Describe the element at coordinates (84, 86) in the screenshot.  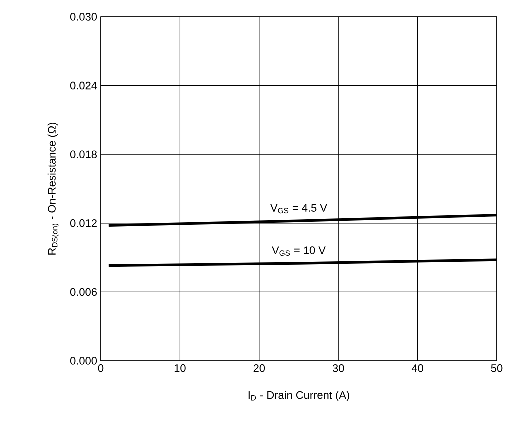
I see `y-tick-label: 0.024` at that location.